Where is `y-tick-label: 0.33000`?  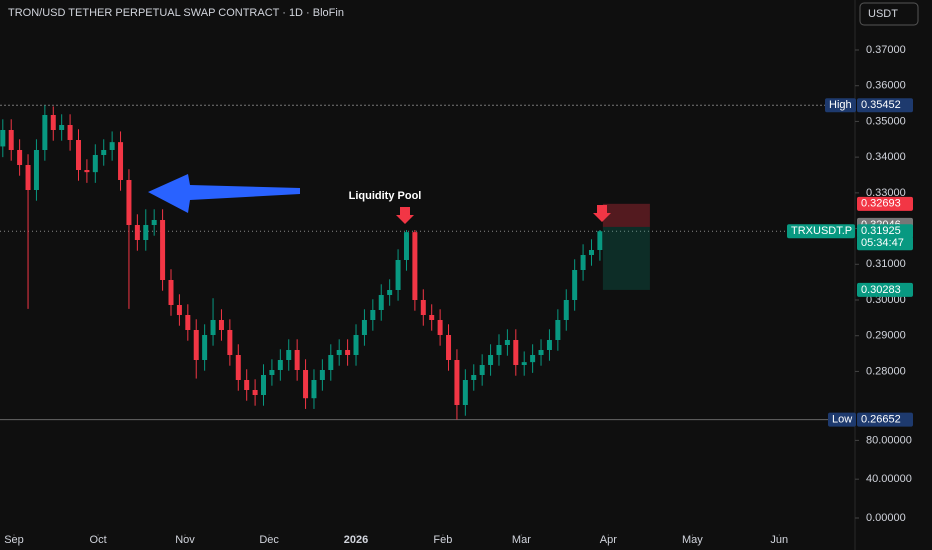
y-tick-label: 0.33000 is located at coordinates (886, 193).